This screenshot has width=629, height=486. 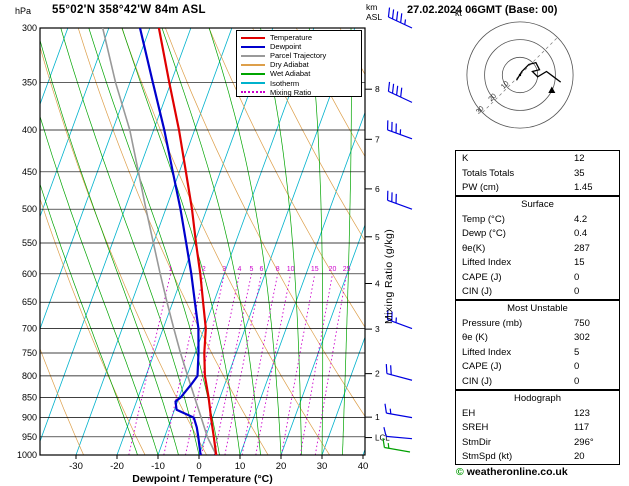 I want to click on copyright-text: weatheronline.co.uk, so click(x=517, y=472).